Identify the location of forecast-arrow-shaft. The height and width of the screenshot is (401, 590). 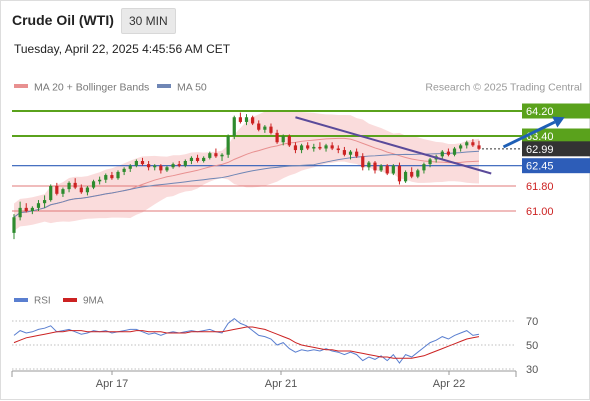
(529, 134).